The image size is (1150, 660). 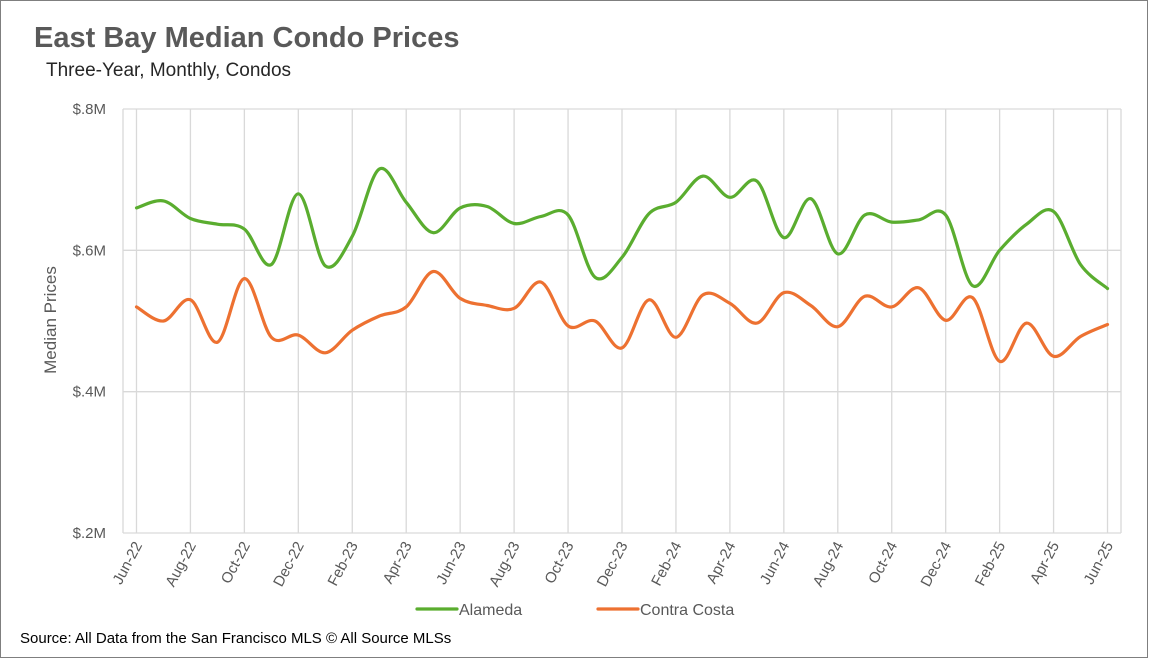 I want to click on x-tick-label: Apr-23, so click(x=398, y=563).